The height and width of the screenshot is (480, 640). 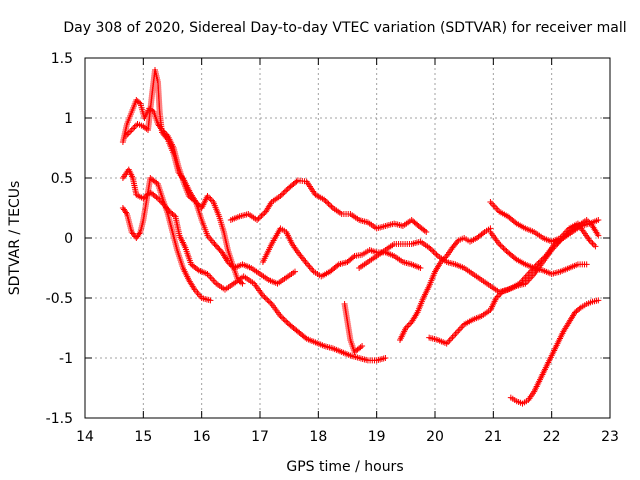 I want to click on x-axis-label: GPS time / hours, so click(x=344, y=467).